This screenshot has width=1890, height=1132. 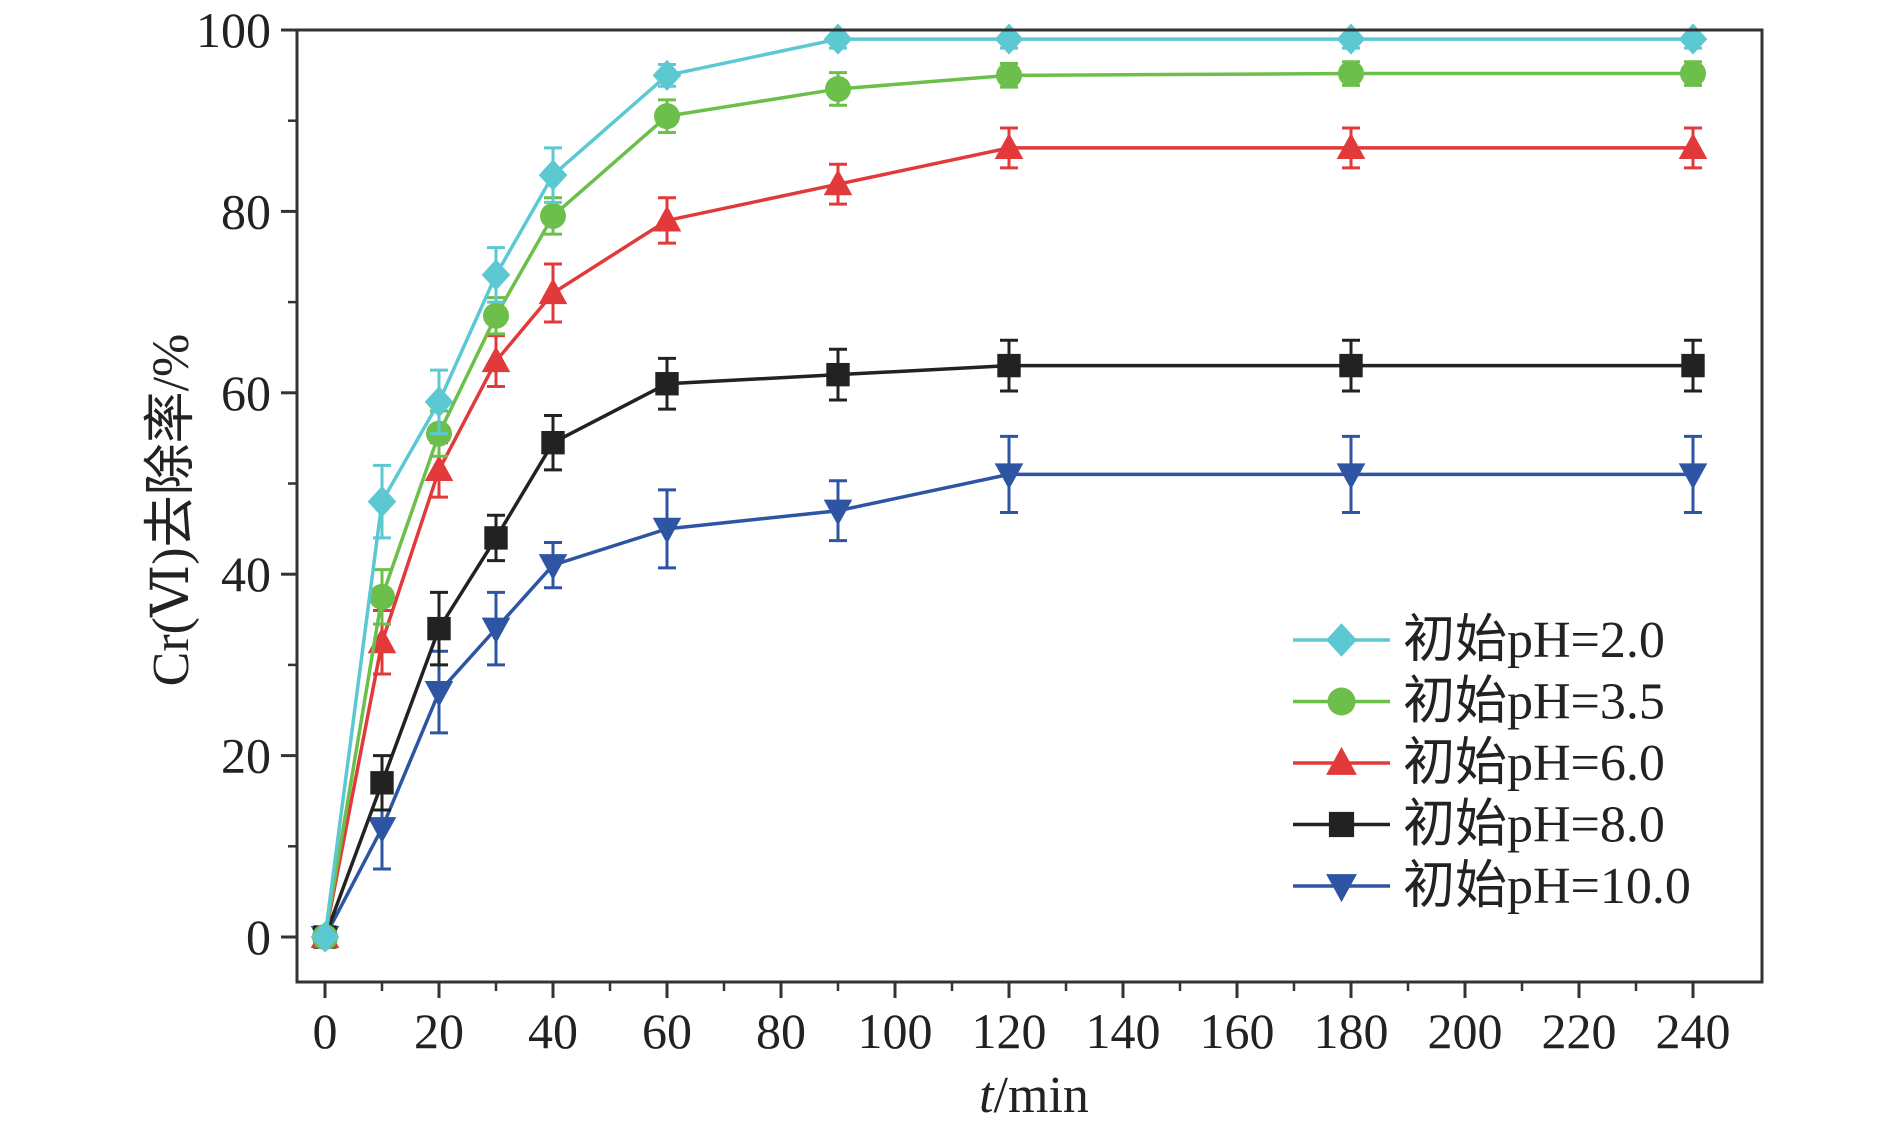 I want to click on legend-item: 初始pH=2.0, so click(x=1479, y=640).